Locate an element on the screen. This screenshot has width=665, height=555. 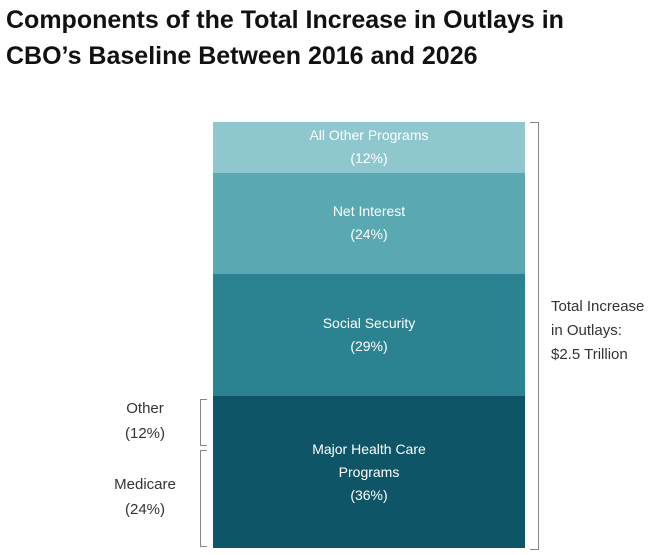
bar-segment: Major Health Care Programs (36%) is located at coordinates (369, 472).